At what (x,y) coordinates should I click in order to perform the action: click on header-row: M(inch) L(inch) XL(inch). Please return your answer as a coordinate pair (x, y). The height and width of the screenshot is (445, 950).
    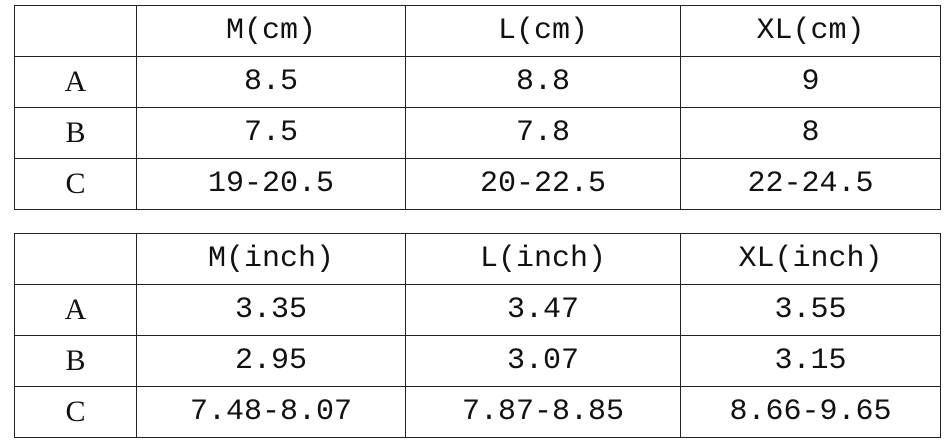
    Looking at the image, I should click on (477, 259).